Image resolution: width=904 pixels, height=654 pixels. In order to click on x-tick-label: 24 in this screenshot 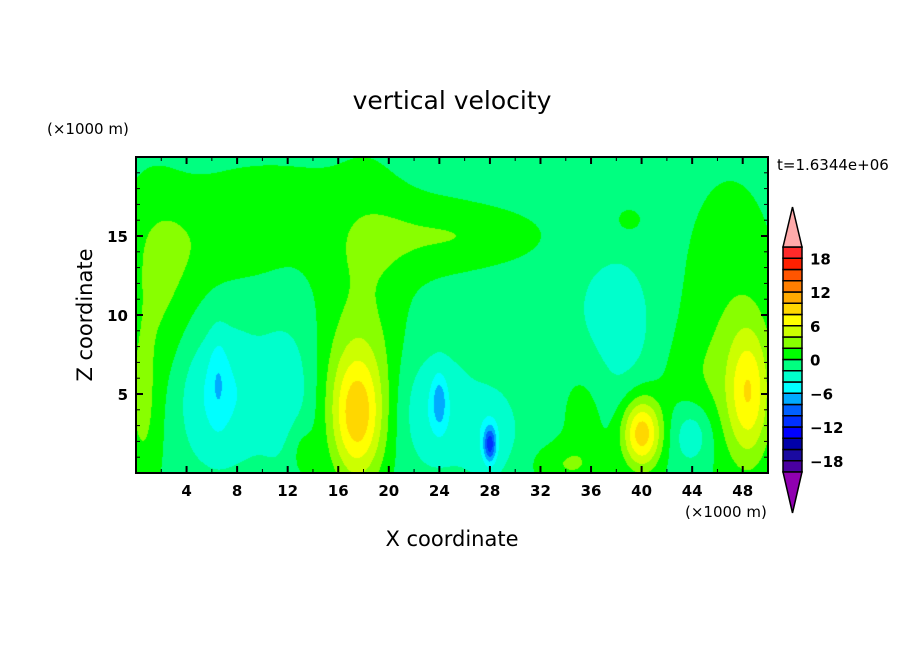, I will do `click(439, 491)`.